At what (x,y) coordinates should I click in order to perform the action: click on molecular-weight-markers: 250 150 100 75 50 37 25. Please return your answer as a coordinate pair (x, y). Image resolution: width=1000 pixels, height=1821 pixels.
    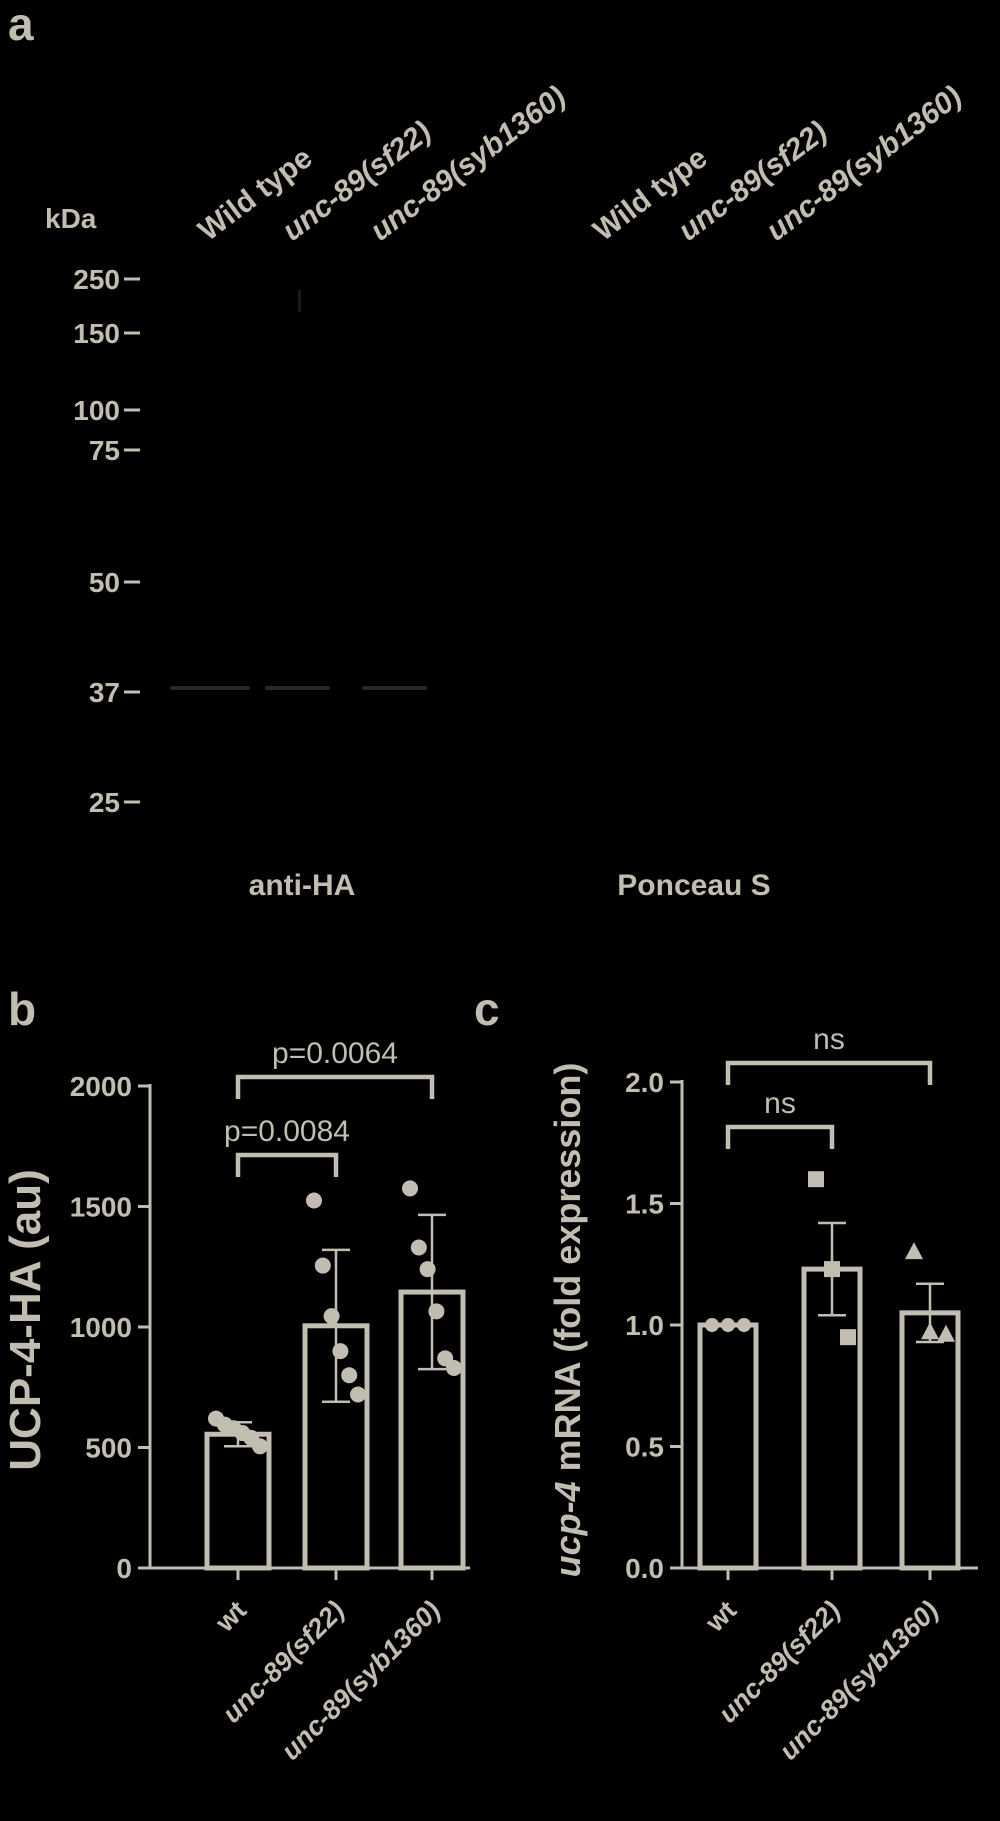
    Looking at the image, I should click on (106, 541).